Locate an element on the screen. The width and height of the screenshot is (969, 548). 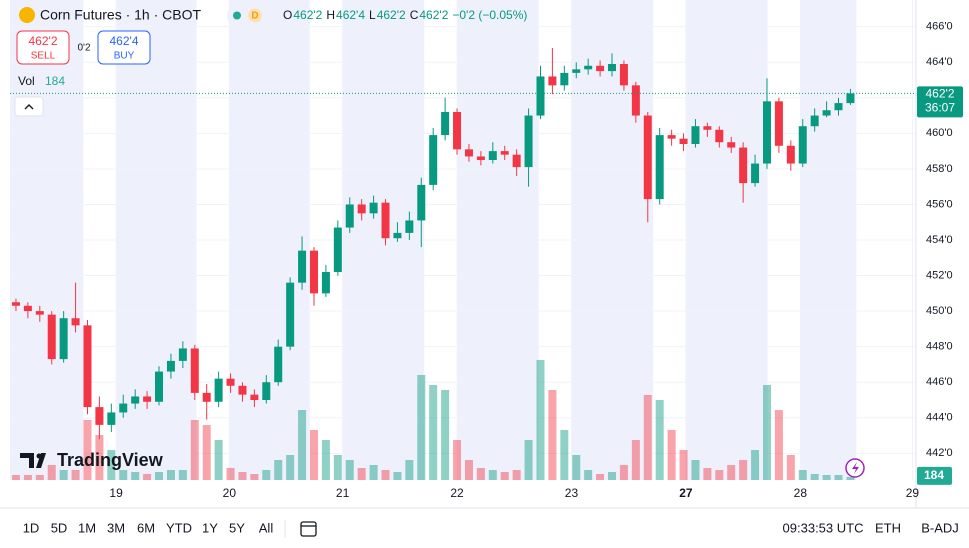
x-tick-label: 23 is located at coordinates (572, 493).